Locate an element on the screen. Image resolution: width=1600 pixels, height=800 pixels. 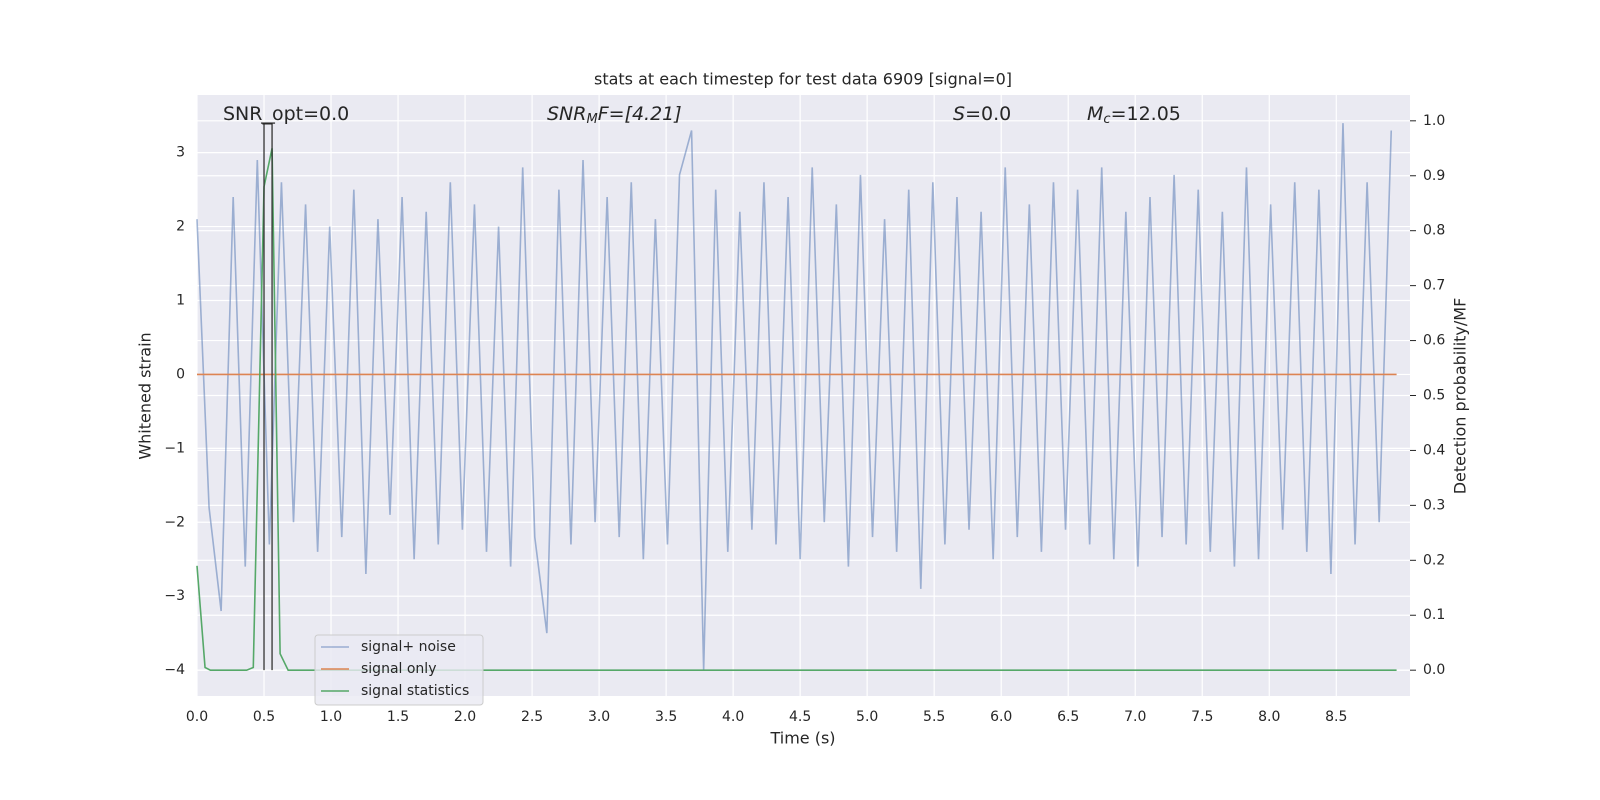
annotation-base: SNR is located at coordinates (566, 114).